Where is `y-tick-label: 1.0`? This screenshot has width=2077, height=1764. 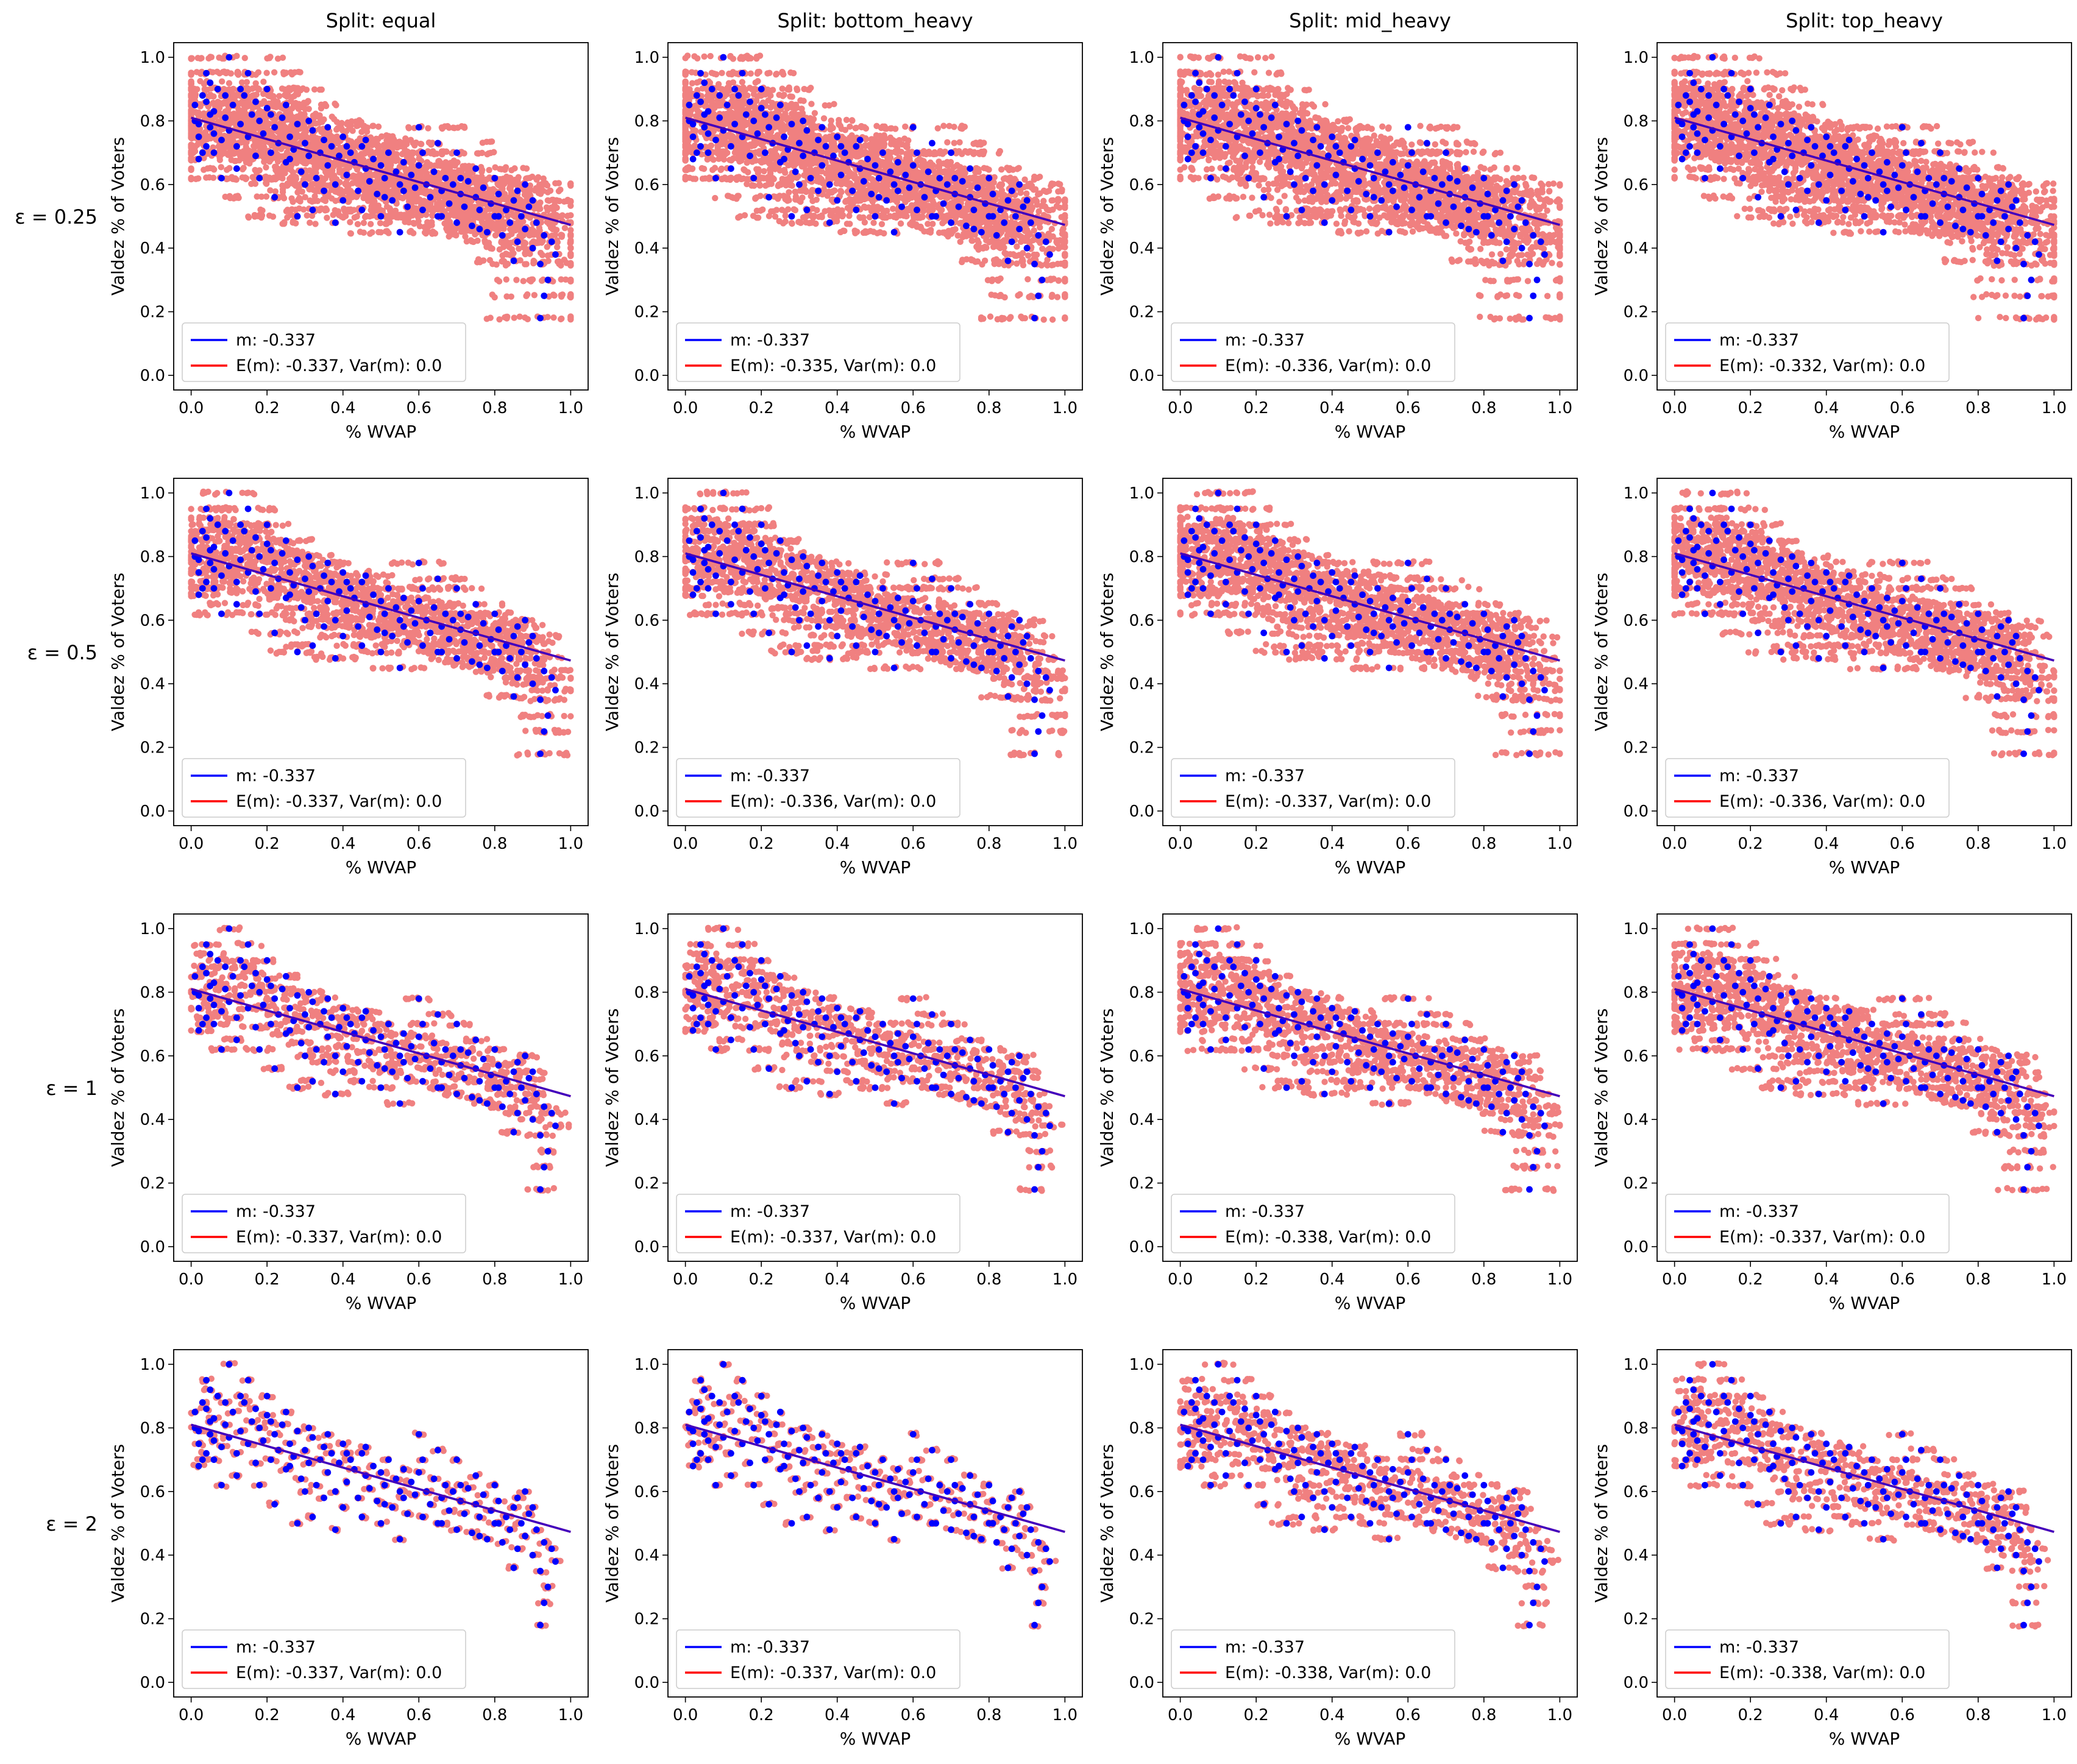 y-tick-label: 1.0 is located at coordinates (152, 58).